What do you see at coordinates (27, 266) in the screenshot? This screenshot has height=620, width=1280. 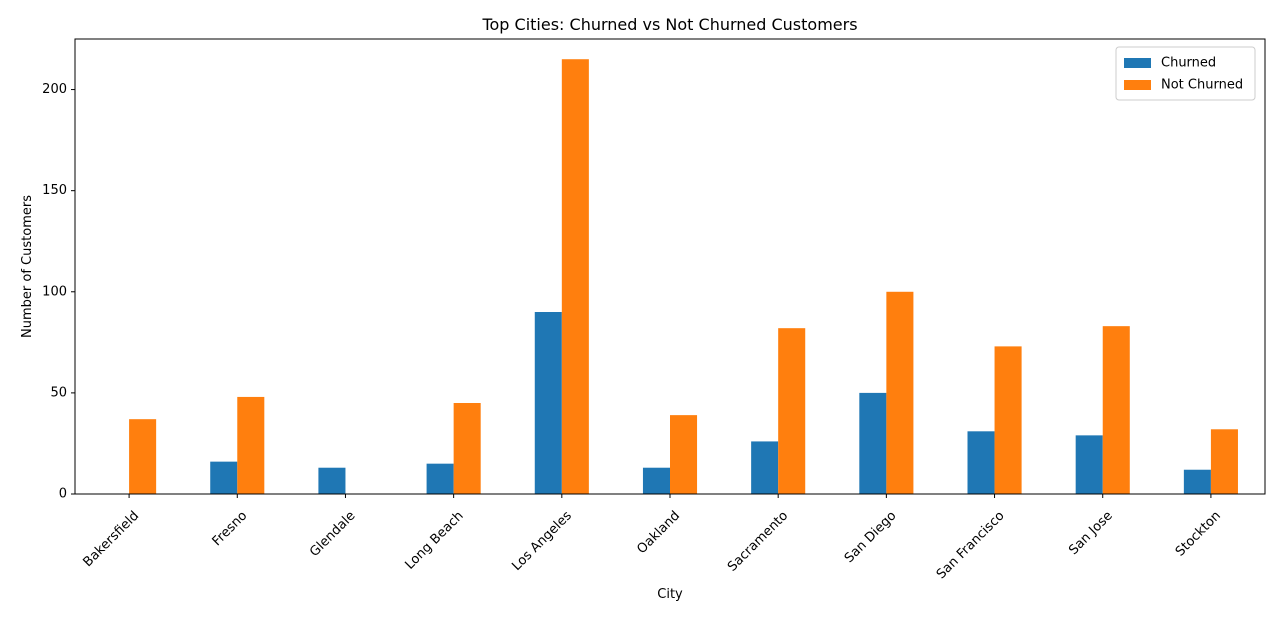 I see `y-axis-label: Number of Customers` at bounding box center [27, 266].